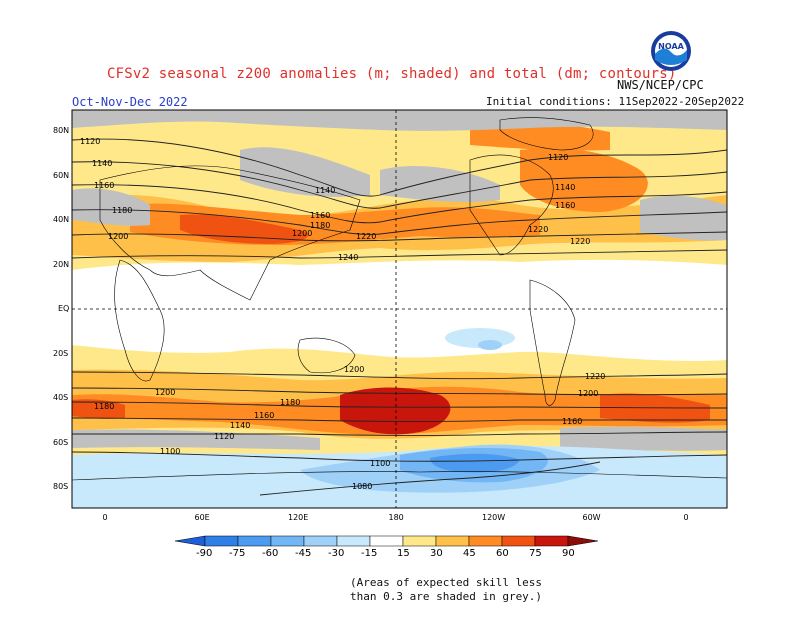 The image size is (800, 618). What do you see at coordinates (469, 553) in the screenshot?
I see `colorbar-label-8: 45` at bounding box center [469, 553].